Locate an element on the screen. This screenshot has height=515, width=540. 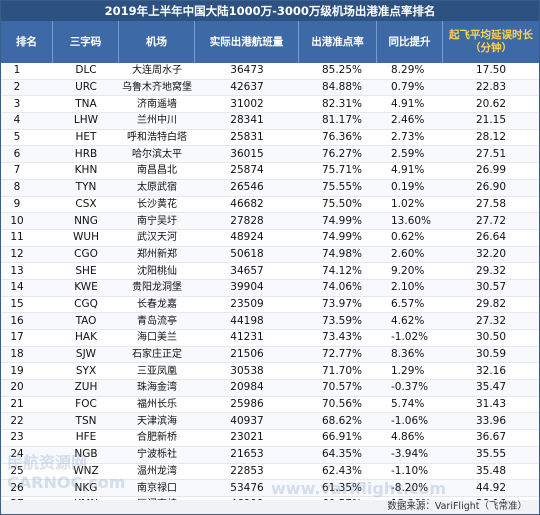
airport-cell: 太原武宿 is located at coordinates (157, 188).